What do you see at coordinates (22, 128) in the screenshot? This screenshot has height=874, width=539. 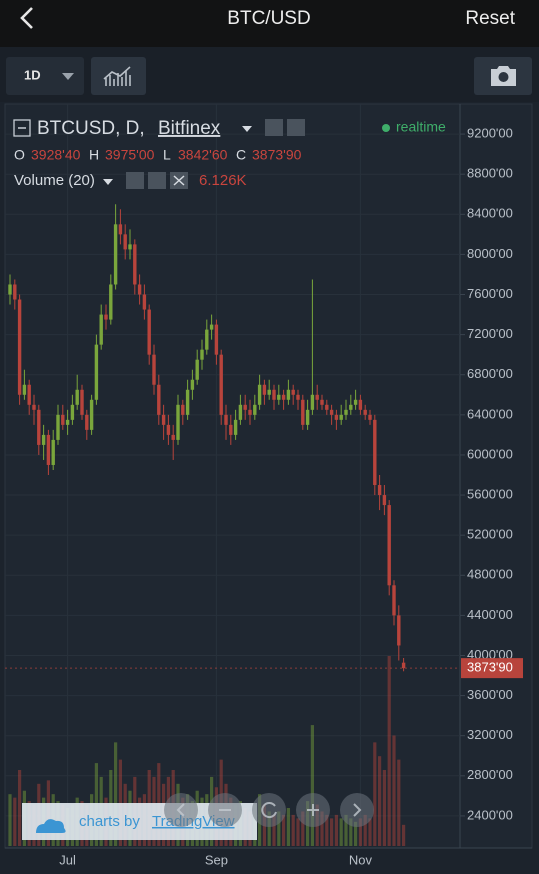 I see `collapse-icon` at bounding box center [22, 128].